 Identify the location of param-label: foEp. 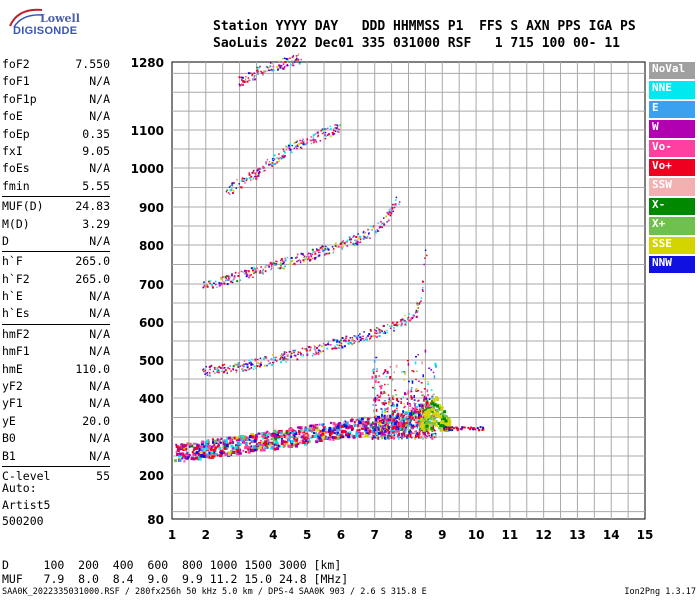
(16, 133).